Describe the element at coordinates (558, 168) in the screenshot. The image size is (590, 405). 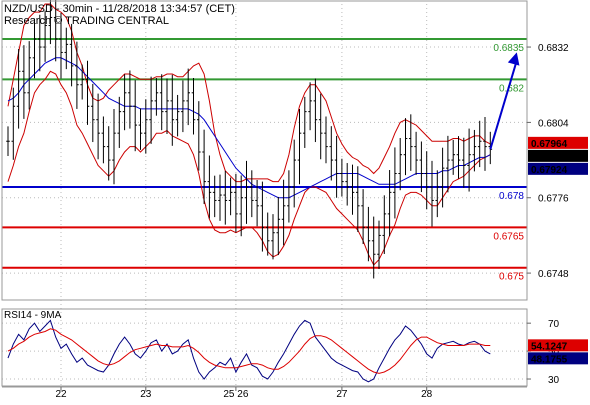
I see `price-marker-bb_lower-box` at that location.